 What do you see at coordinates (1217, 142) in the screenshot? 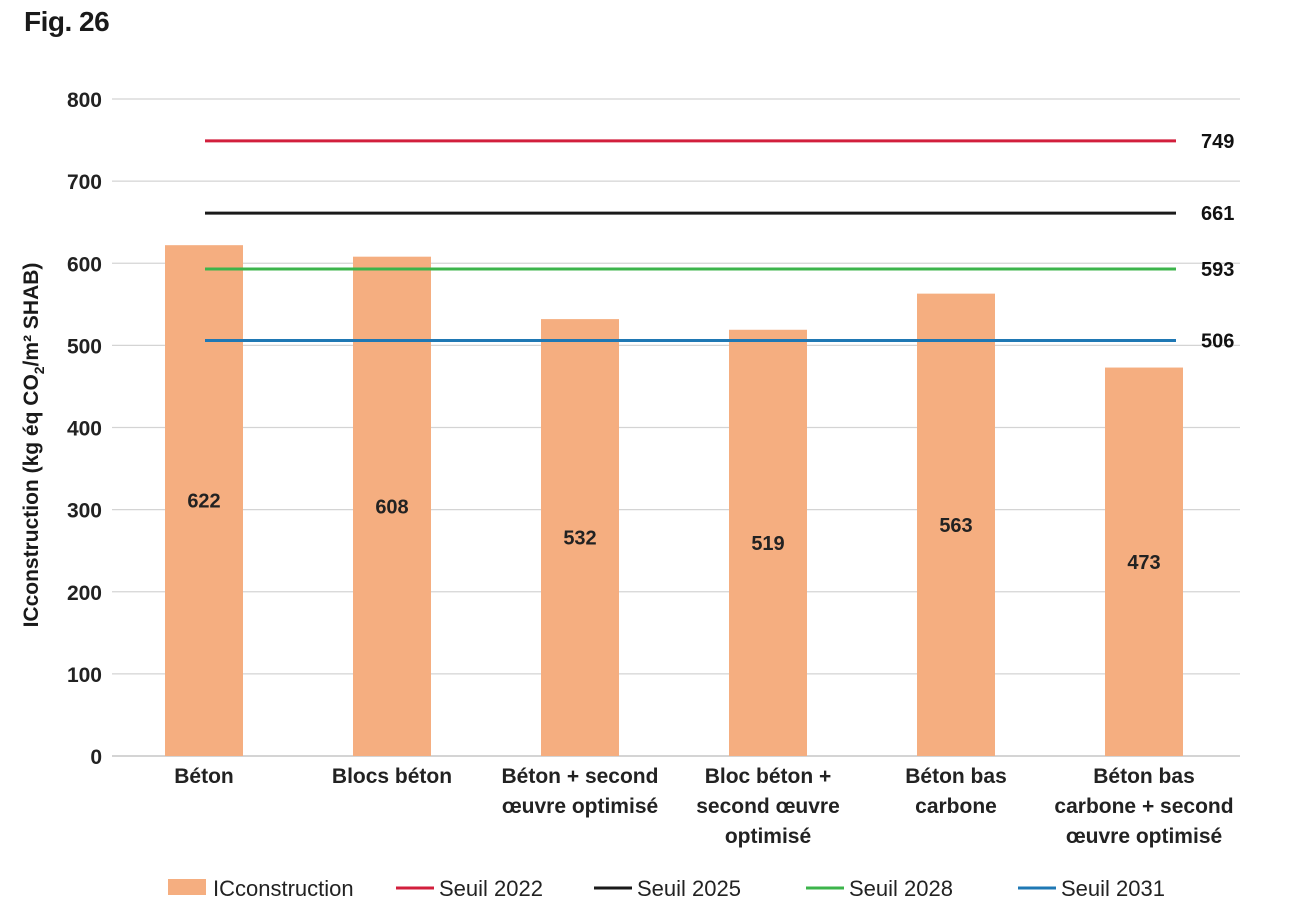
I see `threshold-value-label: 749` at bounding box center [1217, 142].